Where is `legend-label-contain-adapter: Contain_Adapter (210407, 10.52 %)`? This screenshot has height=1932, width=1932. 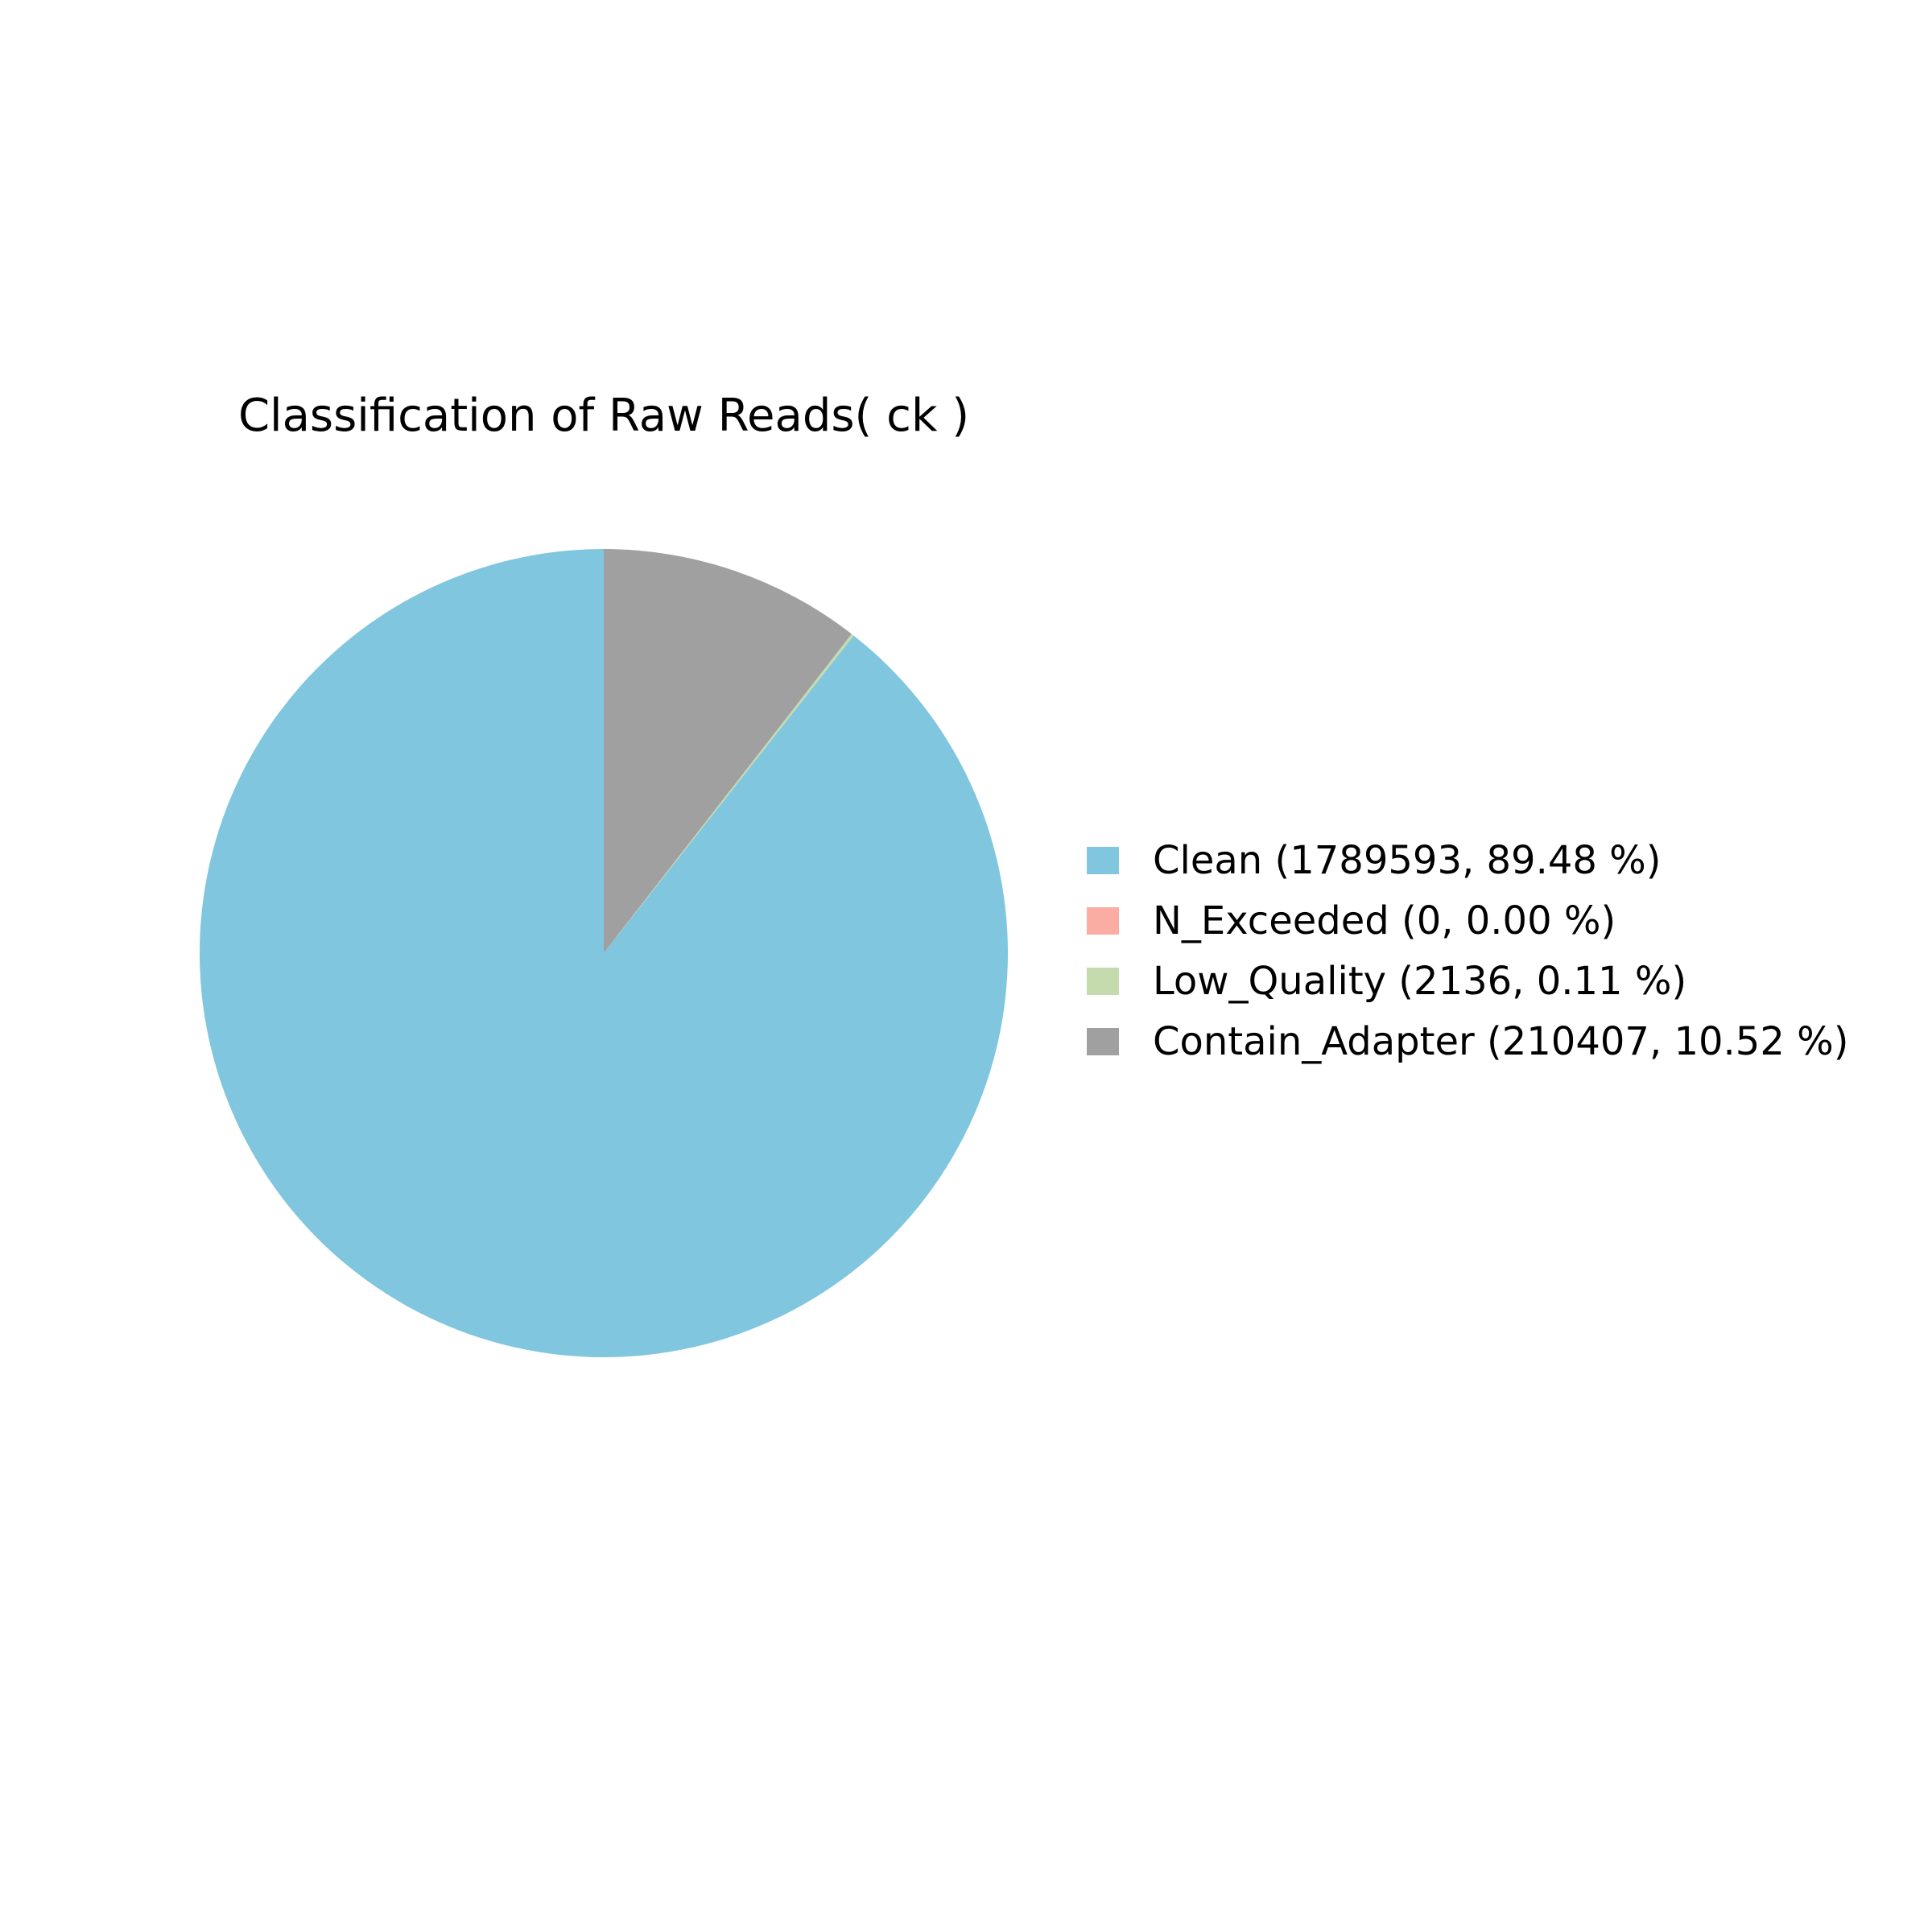 legend-label-contain-adapter: Contain_Adapter (210407, 10.52 %) is located at coordinates (1500, 1041).